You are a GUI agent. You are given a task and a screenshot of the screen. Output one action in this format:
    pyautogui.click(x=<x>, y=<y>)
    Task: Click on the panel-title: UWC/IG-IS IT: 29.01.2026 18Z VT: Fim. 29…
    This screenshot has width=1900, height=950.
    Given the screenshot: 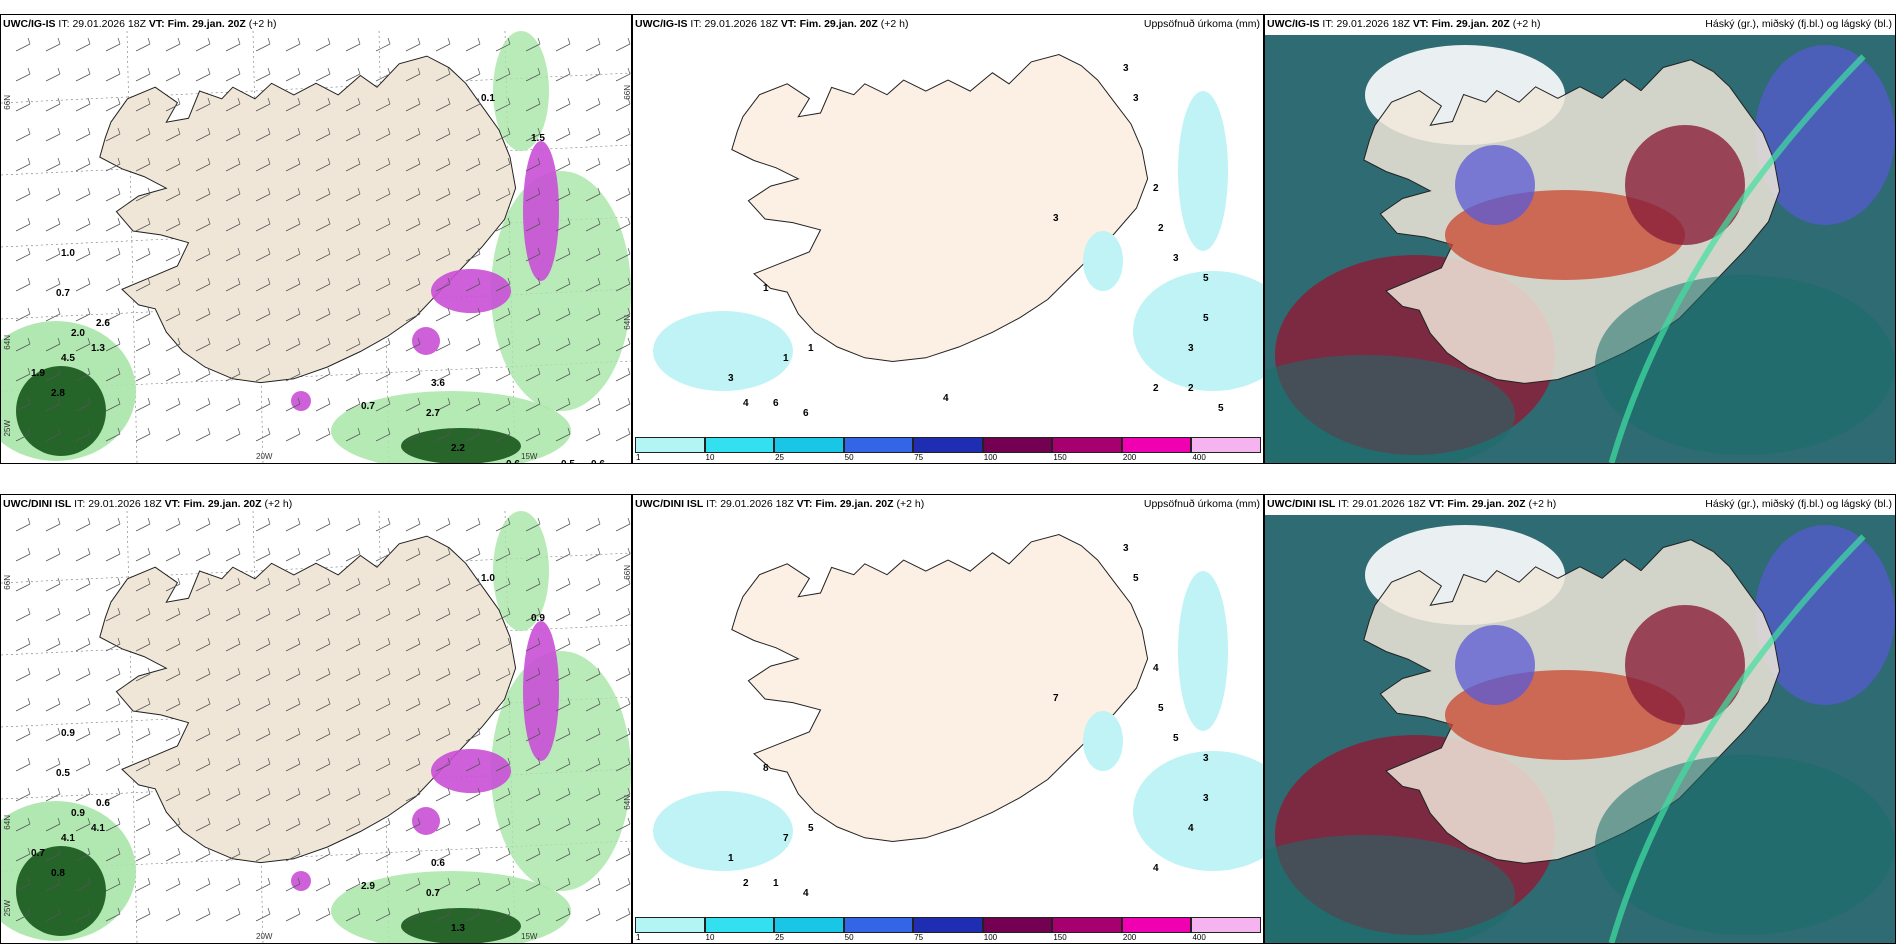 What is the action you would take?
    pyautogui.click(x=140, y=24)
    